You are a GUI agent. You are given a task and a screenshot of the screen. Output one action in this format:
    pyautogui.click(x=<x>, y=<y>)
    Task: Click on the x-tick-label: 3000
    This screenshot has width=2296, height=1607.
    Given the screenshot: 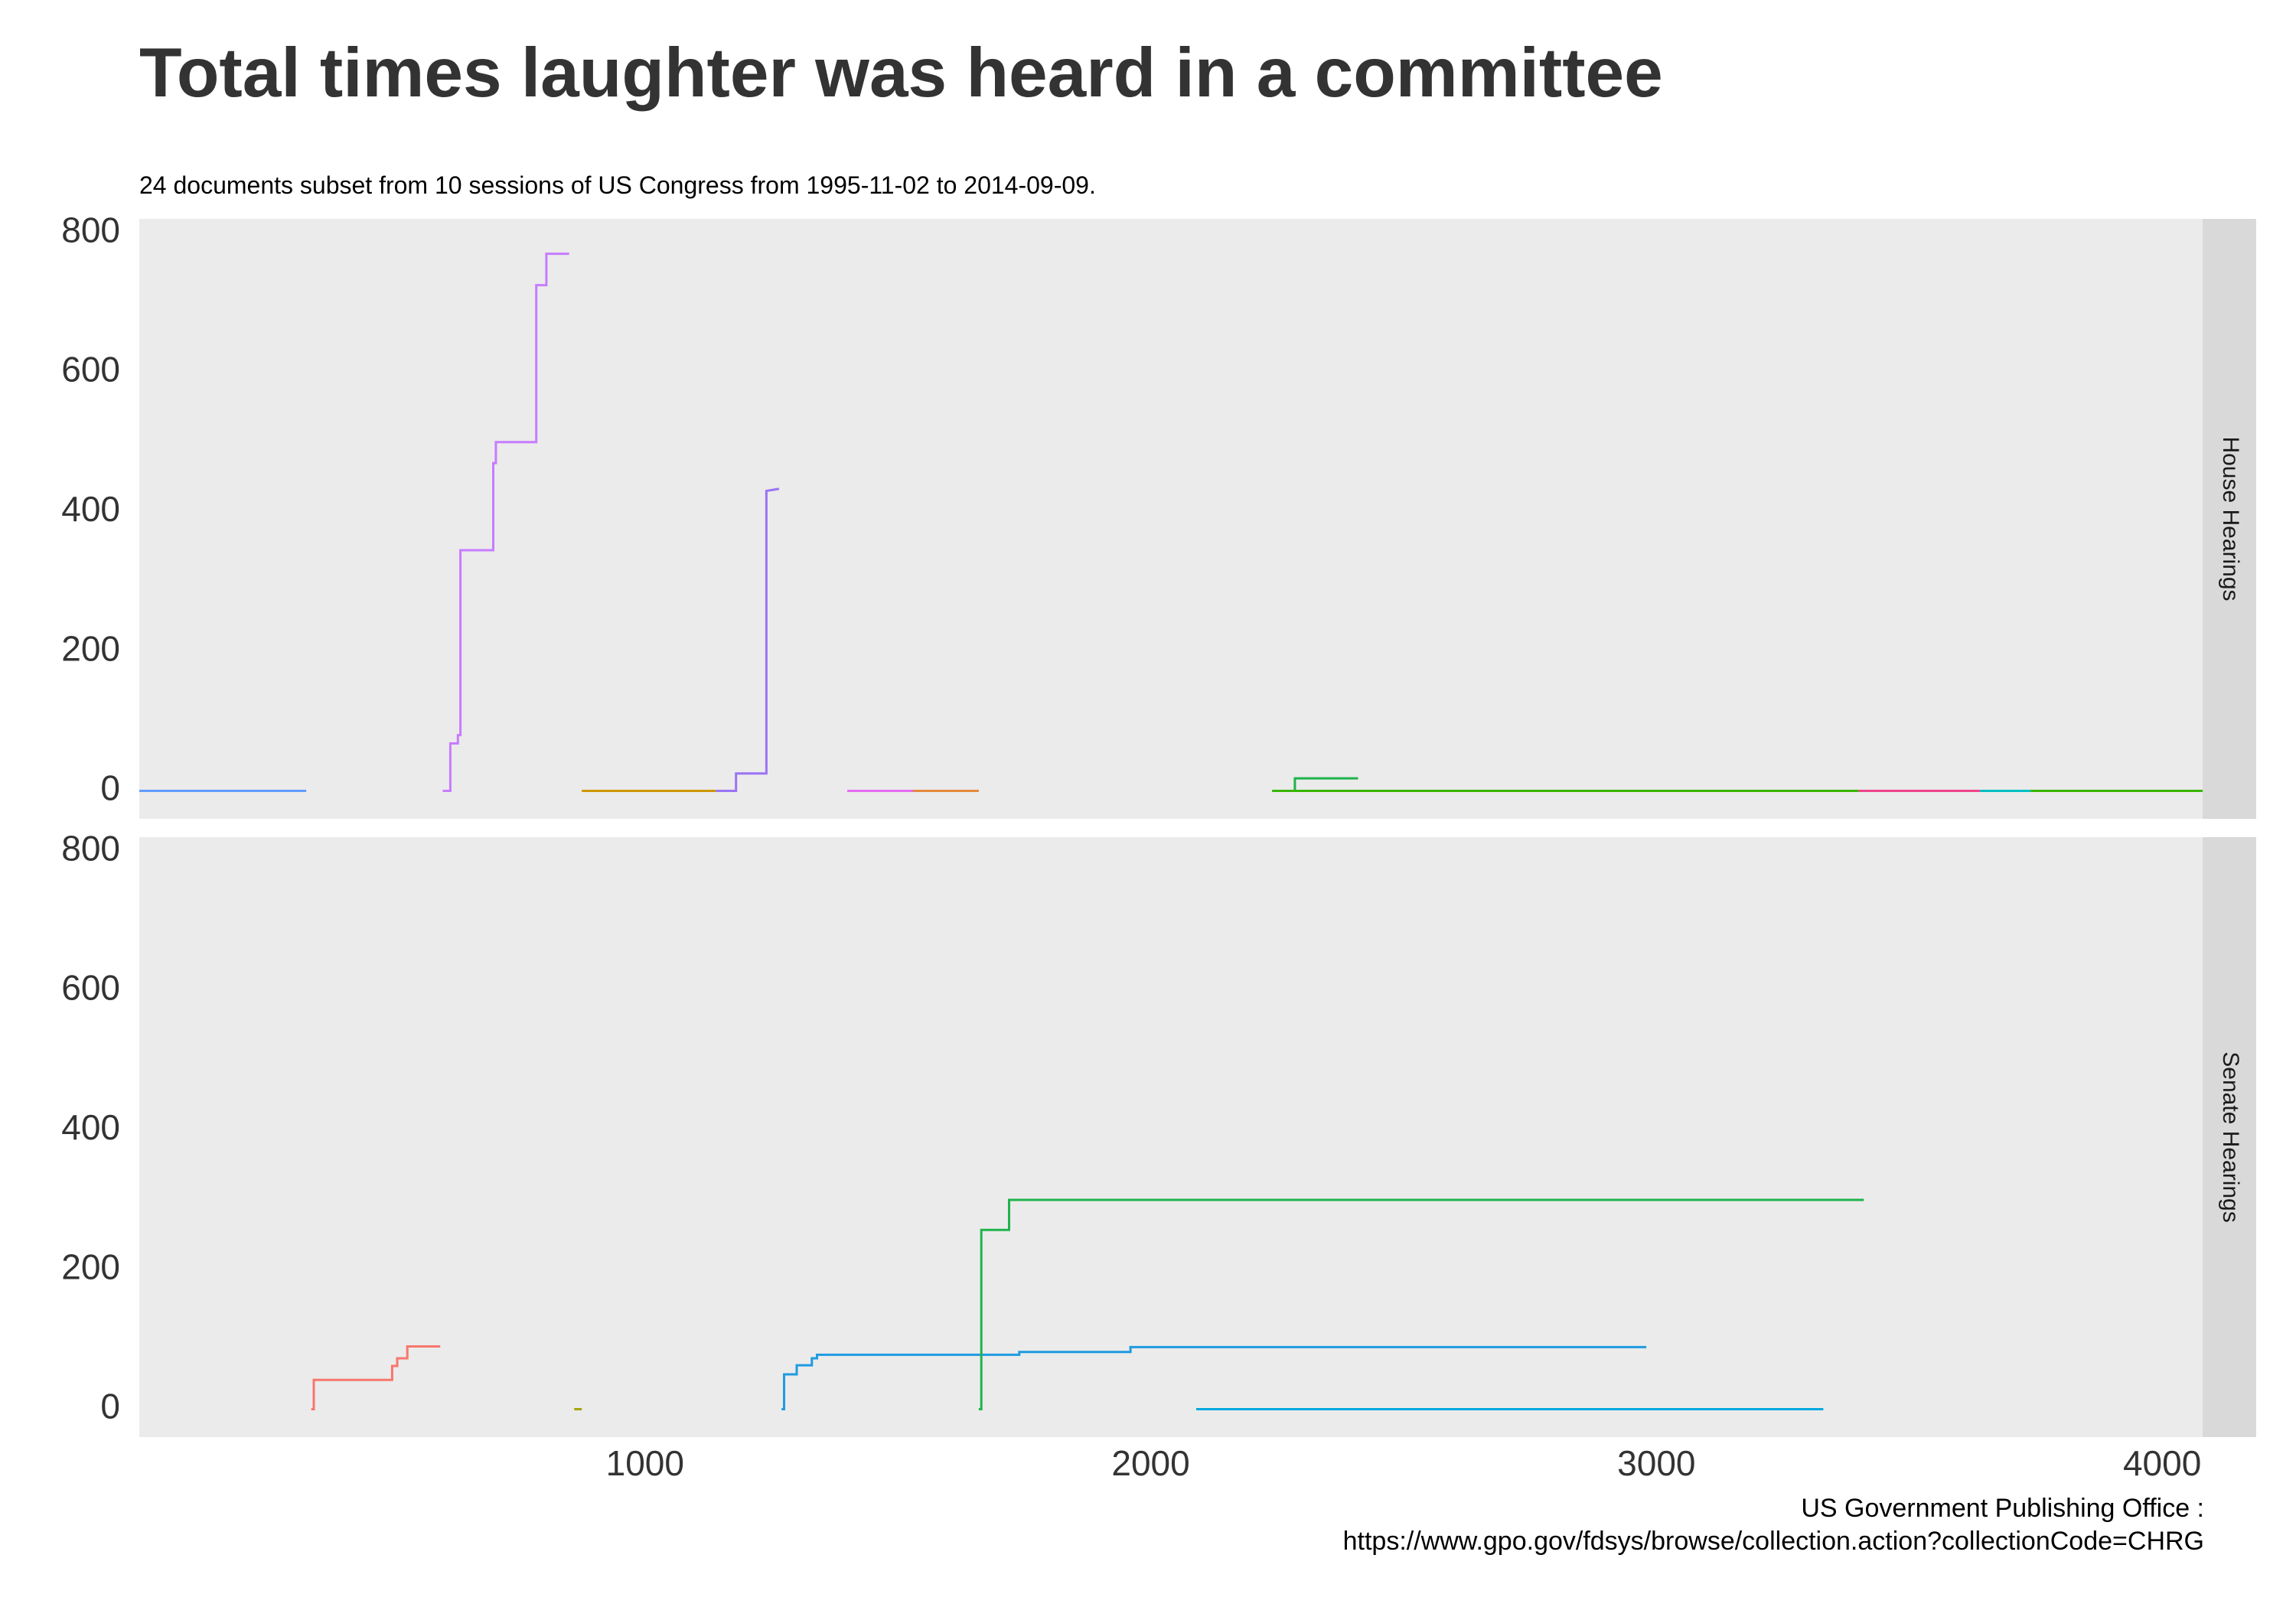 What is the action you would take?
    pyautogui.click(x=1656, y=1463)
    